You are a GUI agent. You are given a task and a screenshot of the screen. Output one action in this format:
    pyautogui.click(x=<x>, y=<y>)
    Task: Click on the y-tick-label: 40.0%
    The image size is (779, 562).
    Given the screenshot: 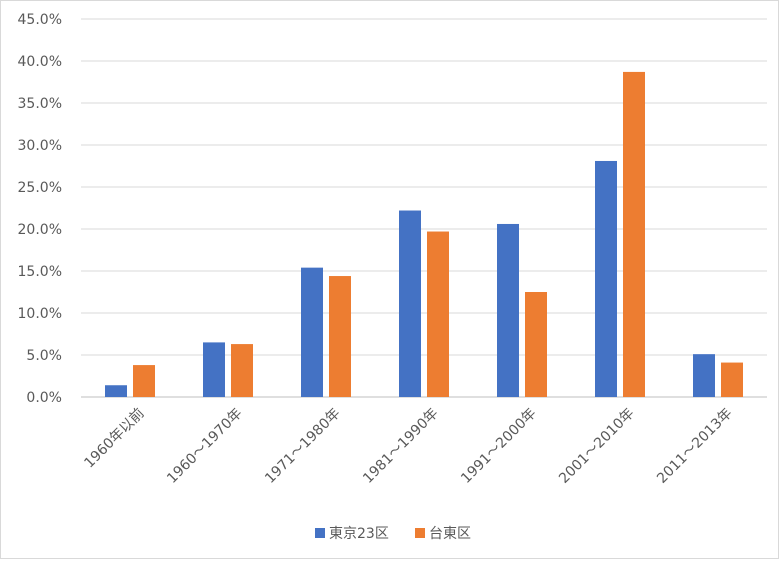 What is the action you would take?
    pyautogui.click(x=40, y=62)
    